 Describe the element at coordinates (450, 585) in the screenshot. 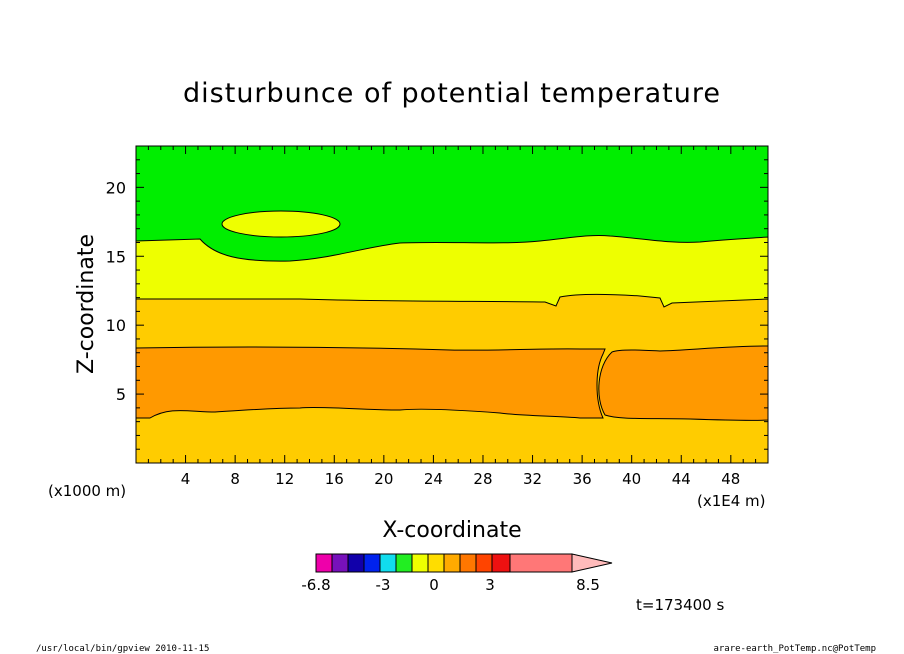

I see `colorbar-labels: -6.8 -3 0 3 8.5` at that location.